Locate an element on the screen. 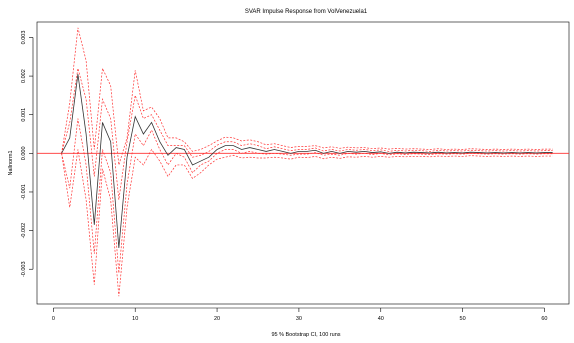 The image size is (574, 343). x-tick-label: 60 is located at coordinates (544, 319).